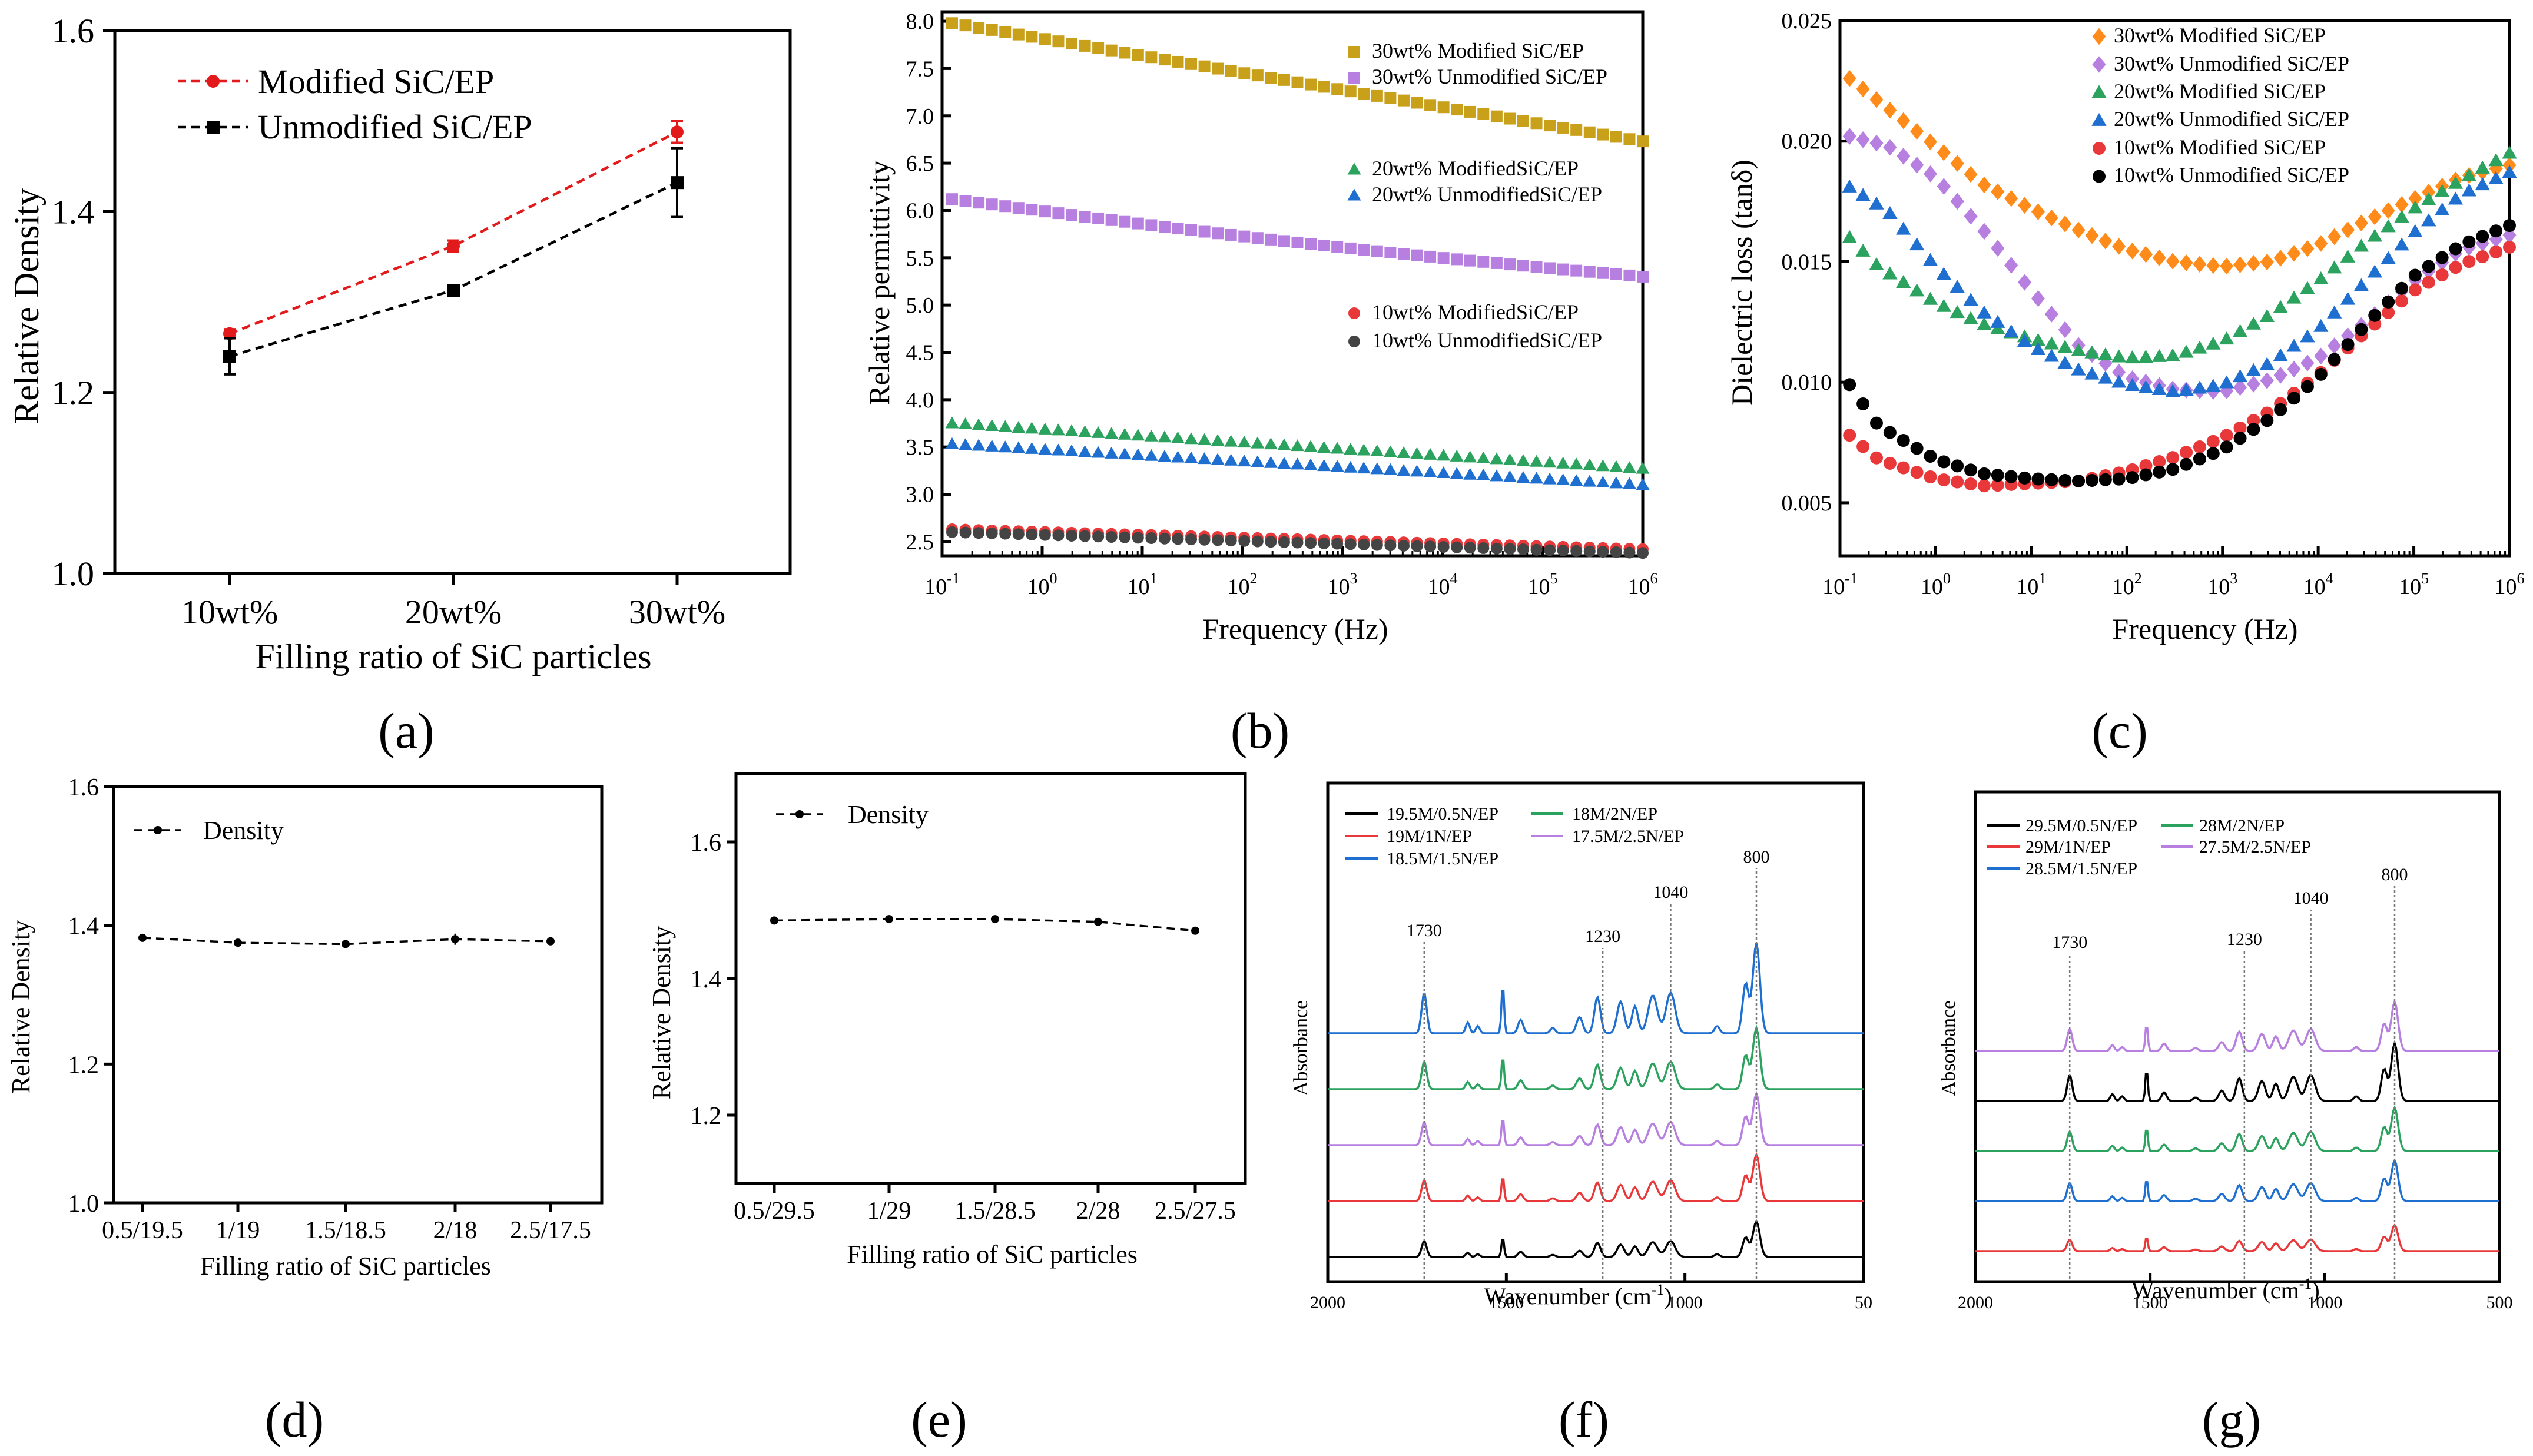 This screenshot has width=2533, height=1456. I want to click on panel-a-ylabel: Relative Density, so click(26, 306).